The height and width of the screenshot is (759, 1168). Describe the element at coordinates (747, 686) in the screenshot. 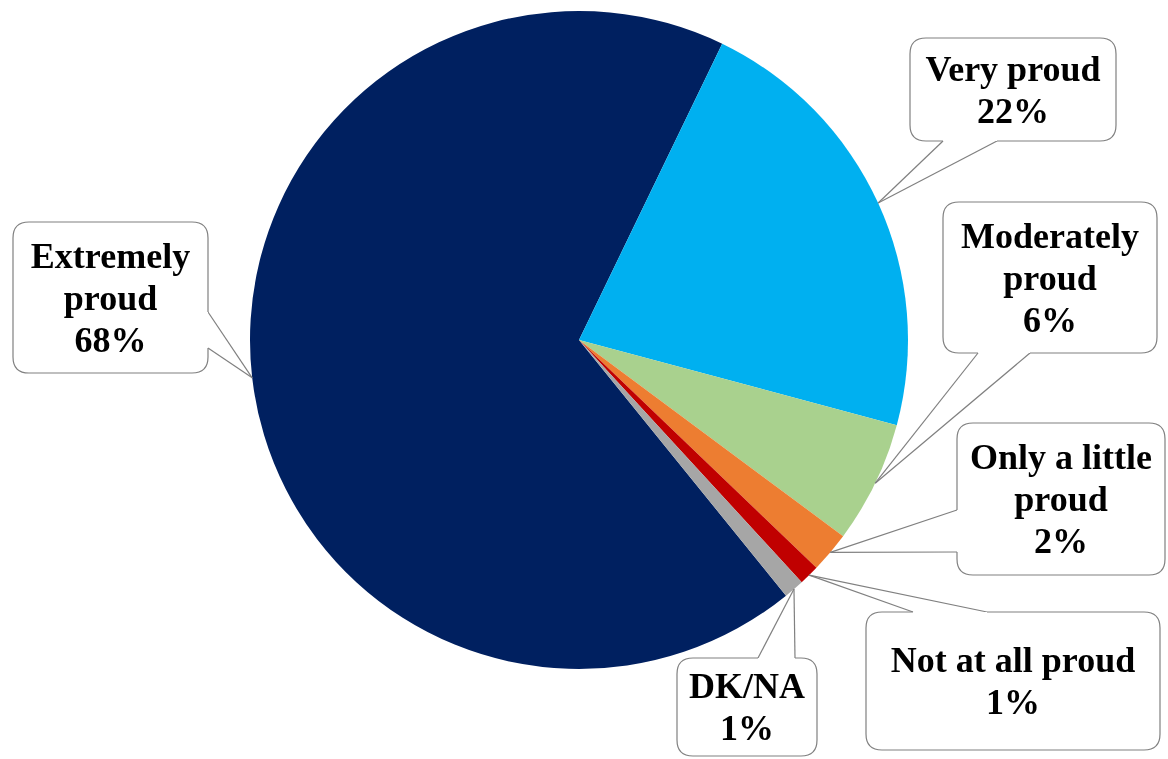

I see `slice-label: DK/NA` at that location.